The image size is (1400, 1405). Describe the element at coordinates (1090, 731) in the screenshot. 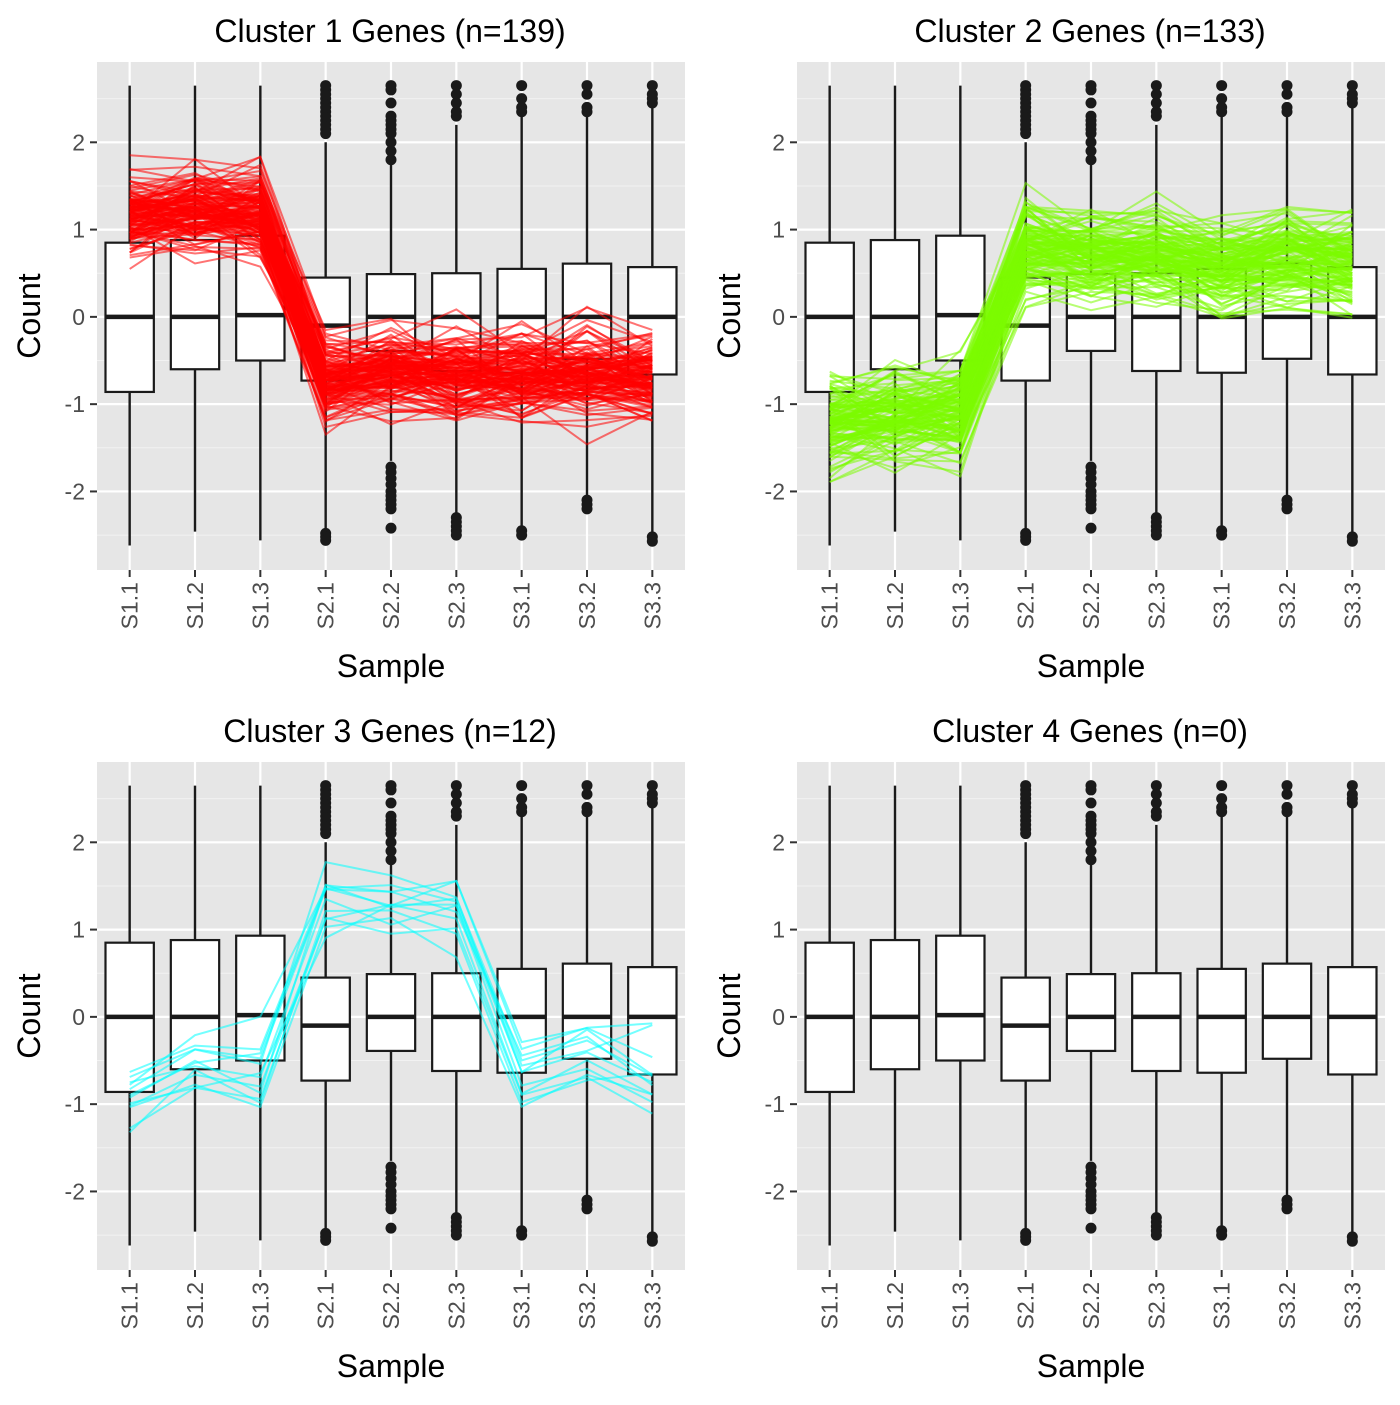

I see `chart-title: Cluster 4 Genes (n=0)` at that location.